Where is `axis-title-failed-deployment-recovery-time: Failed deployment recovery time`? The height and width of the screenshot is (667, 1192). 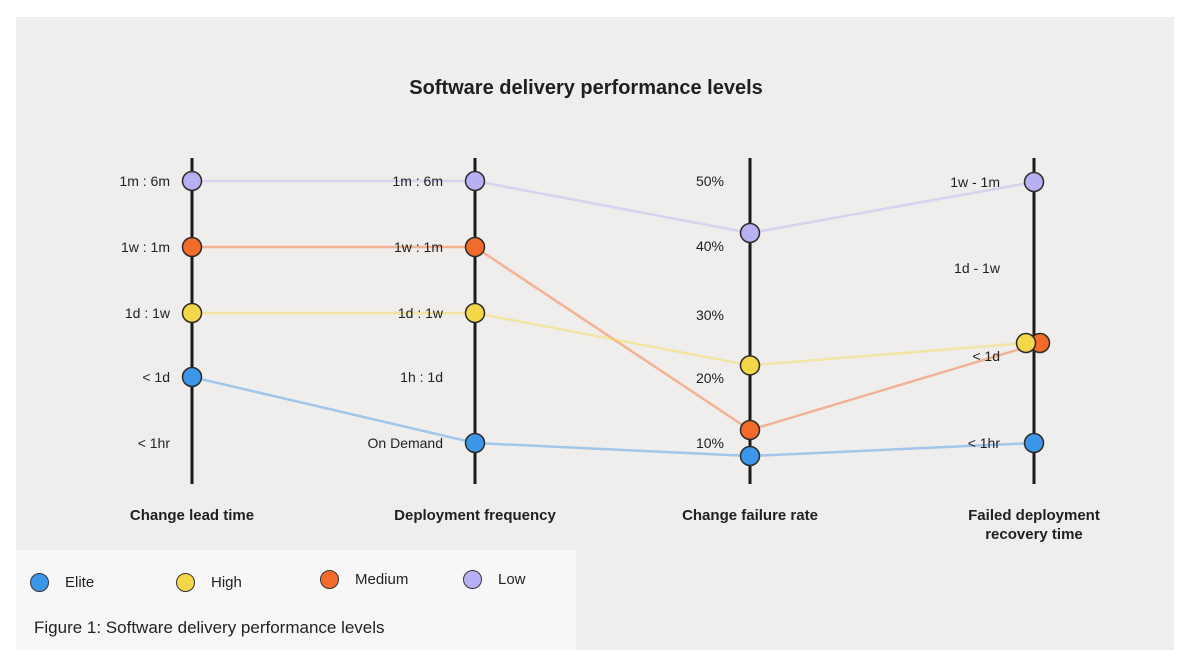
axis-title-failed-deployment-recovery-time: Failed deployment recovery time is located at coordinates (1034, 525).